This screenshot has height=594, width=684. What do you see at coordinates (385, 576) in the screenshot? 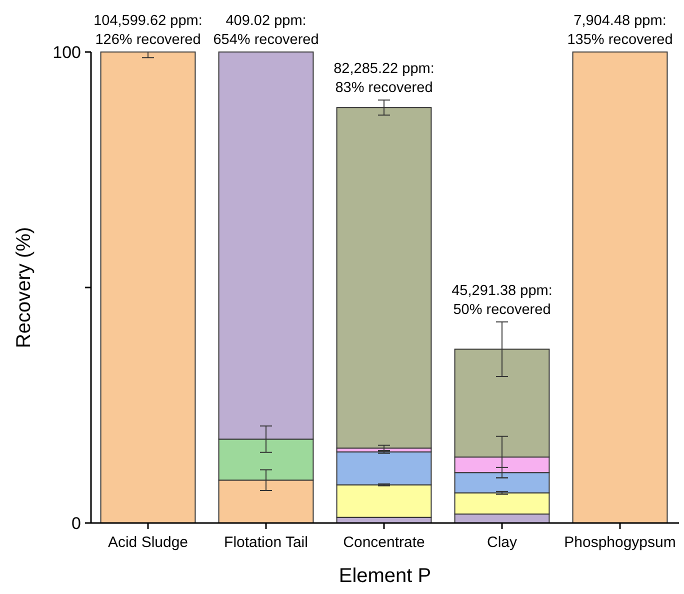
I see `x-axis-title: Element P` at bounding box center [385, 576].